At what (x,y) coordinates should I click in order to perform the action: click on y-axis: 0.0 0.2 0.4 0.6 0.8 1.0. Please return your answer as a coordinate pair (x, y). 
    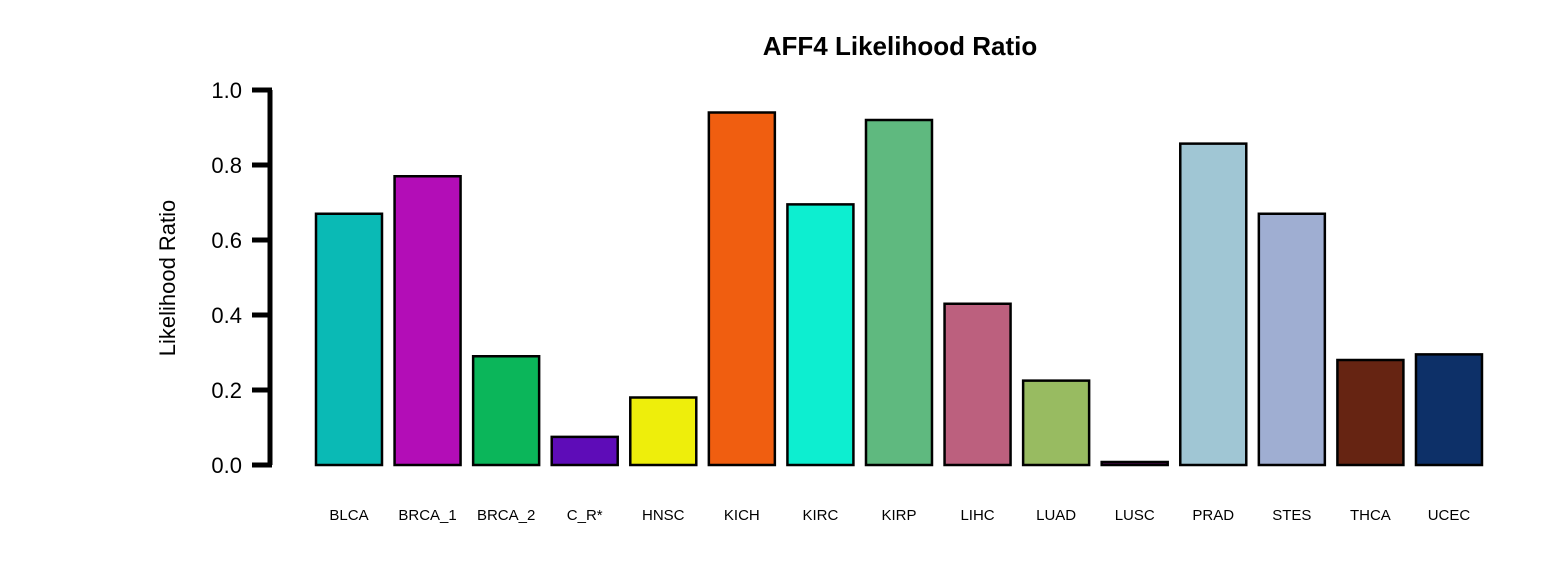
    Looking at the image, I should click on (242, 278).